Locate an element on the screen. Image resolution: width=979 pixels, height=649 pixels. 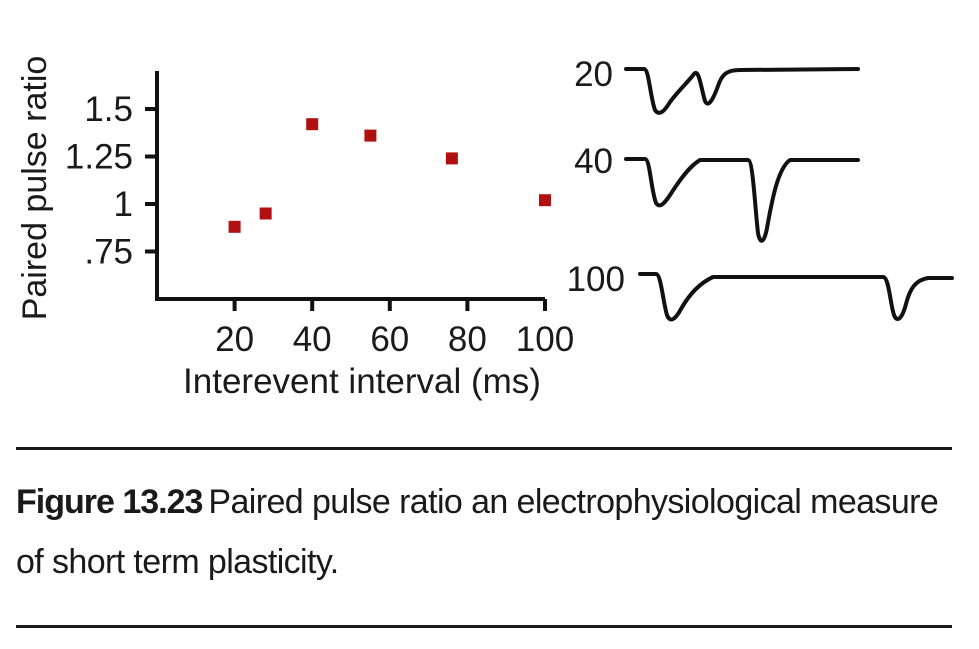
x-ticks: 20 40 60 80 100 is located at coordinates (394, 329).